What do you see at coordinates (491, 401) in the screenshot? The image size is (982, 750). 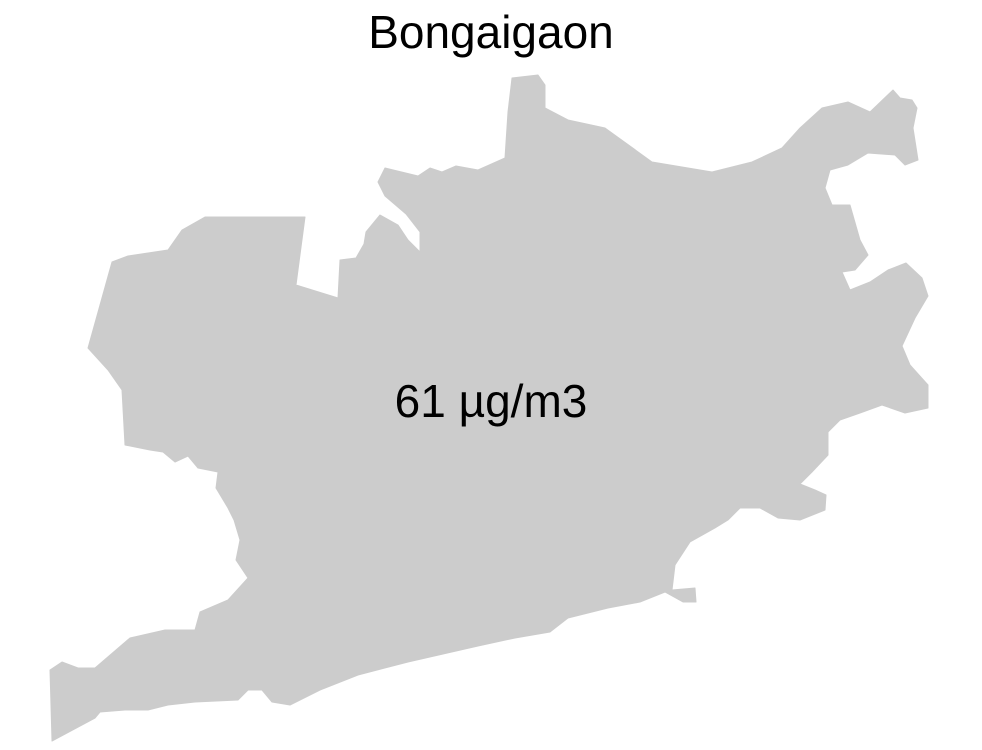 I see `pollution-value-label: 61 µg/m3` at bounding box center [491, 401].